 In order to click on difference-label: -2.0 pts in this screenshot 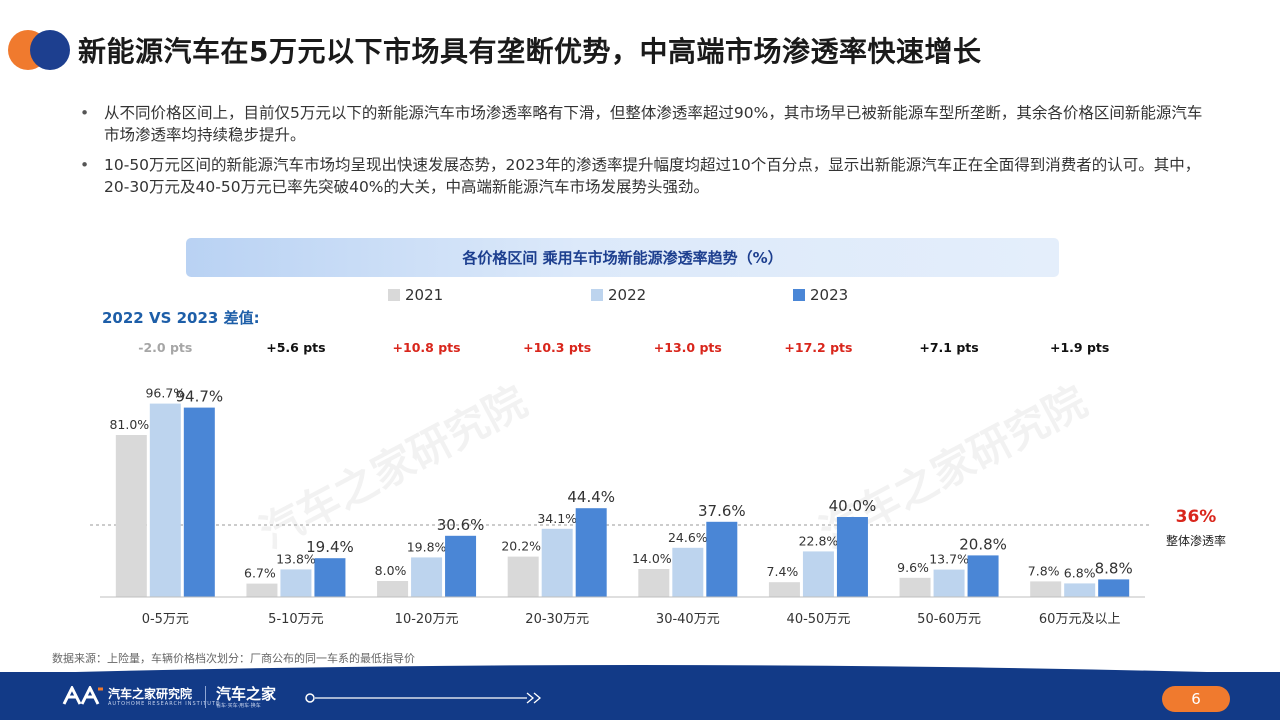, I will do `click(165, 347)`.